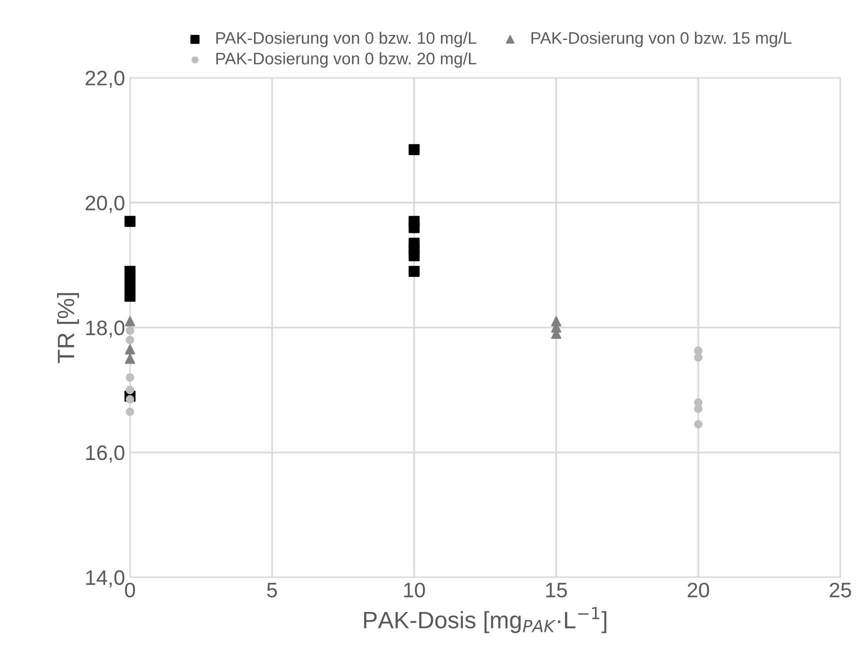 Image resolution: width=861 pixels, height=659 pixels. I want to click on y-tick-label: 16,0, so click(105, 454).